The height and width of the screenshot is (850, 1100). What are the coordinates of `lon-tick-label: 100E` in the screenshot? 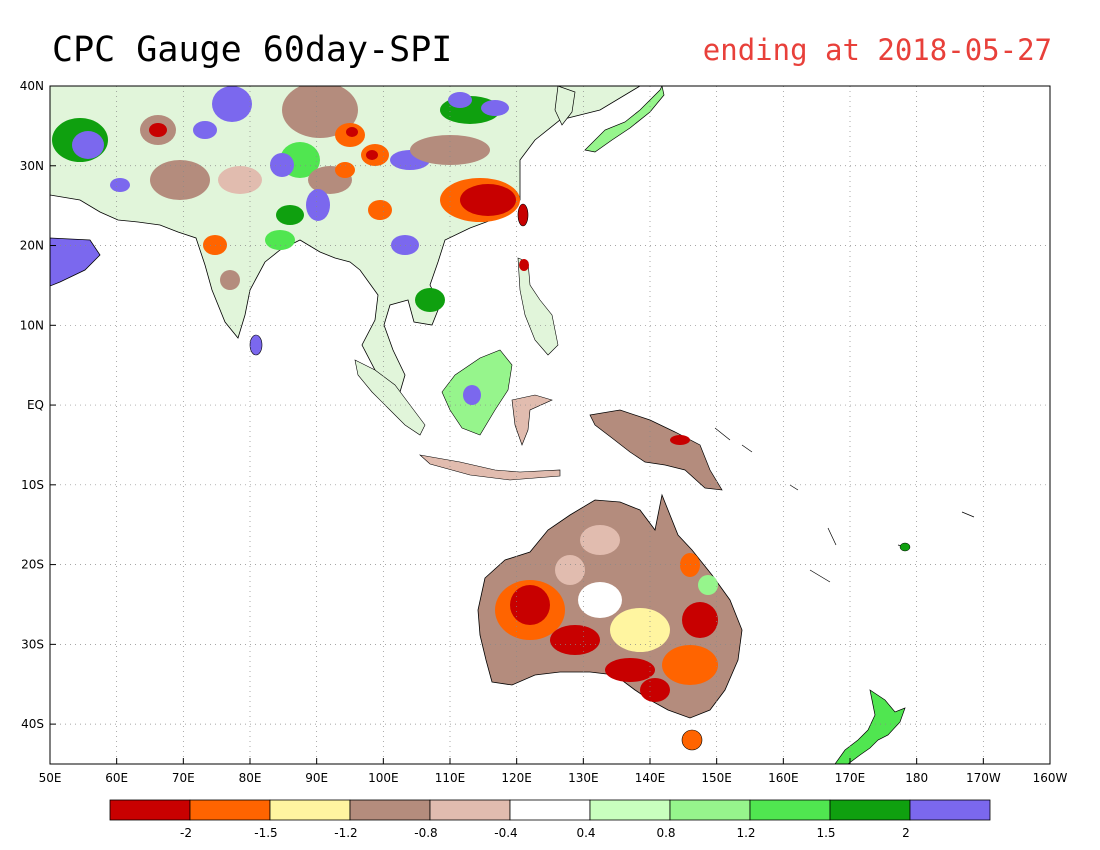 It's located at (383, 778).